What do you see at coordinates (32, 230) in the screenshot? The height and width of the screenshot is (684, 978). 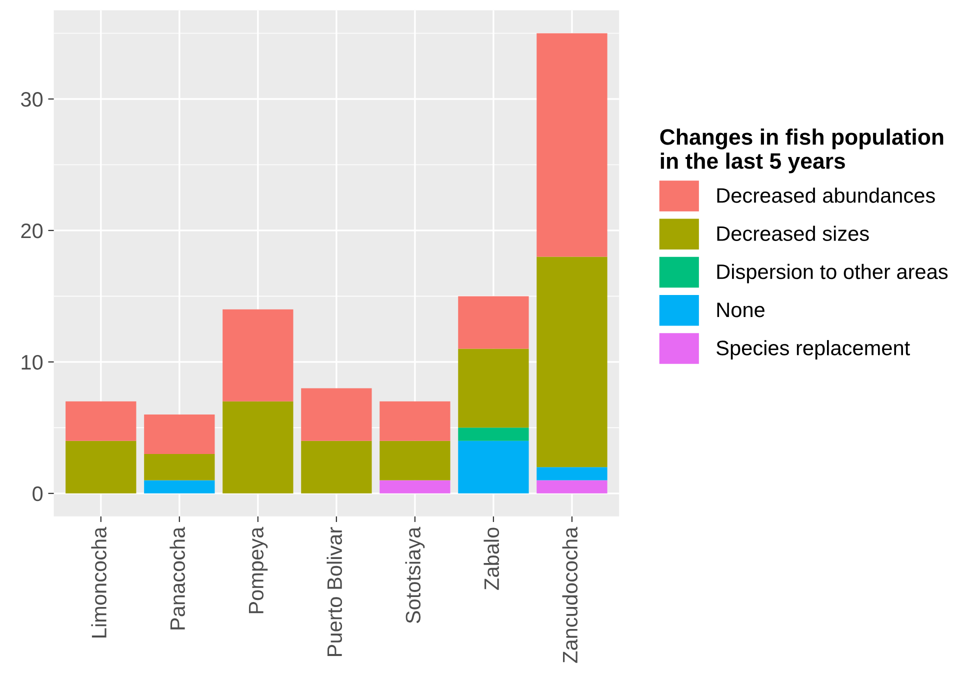 I see `y-tick-label: 20` at bounding box center [32, 230].